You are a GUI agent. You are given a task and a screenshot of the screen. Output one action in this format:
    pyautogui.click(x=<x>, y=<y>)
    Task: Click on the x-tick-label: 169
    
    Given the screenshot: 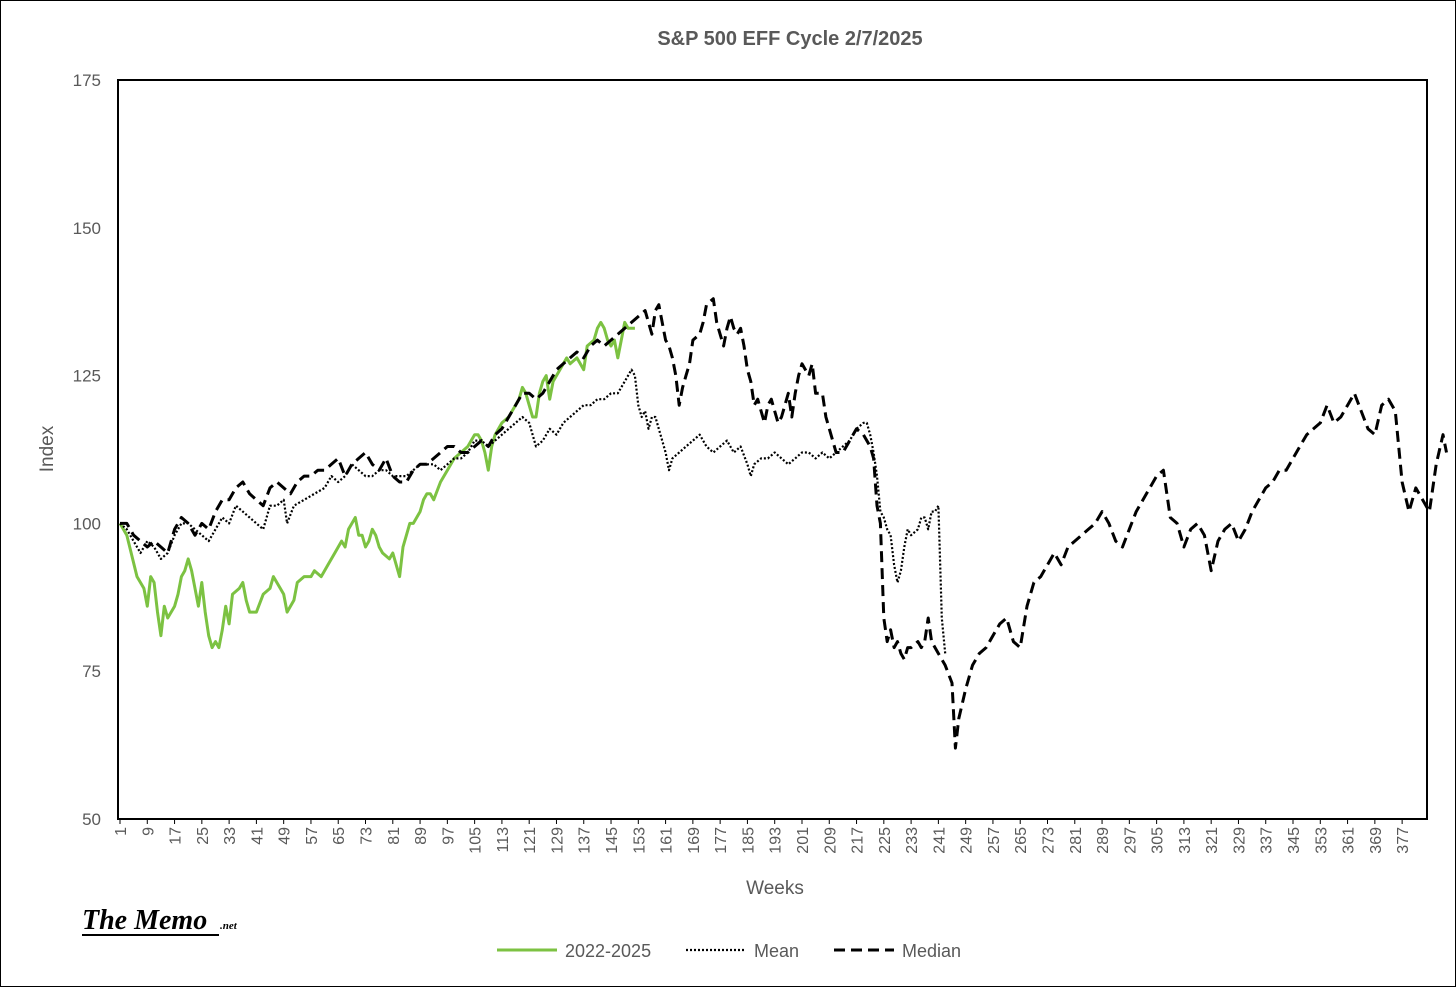 What is the action you would take?
    pyautogui.click(x=694, y=840)
    